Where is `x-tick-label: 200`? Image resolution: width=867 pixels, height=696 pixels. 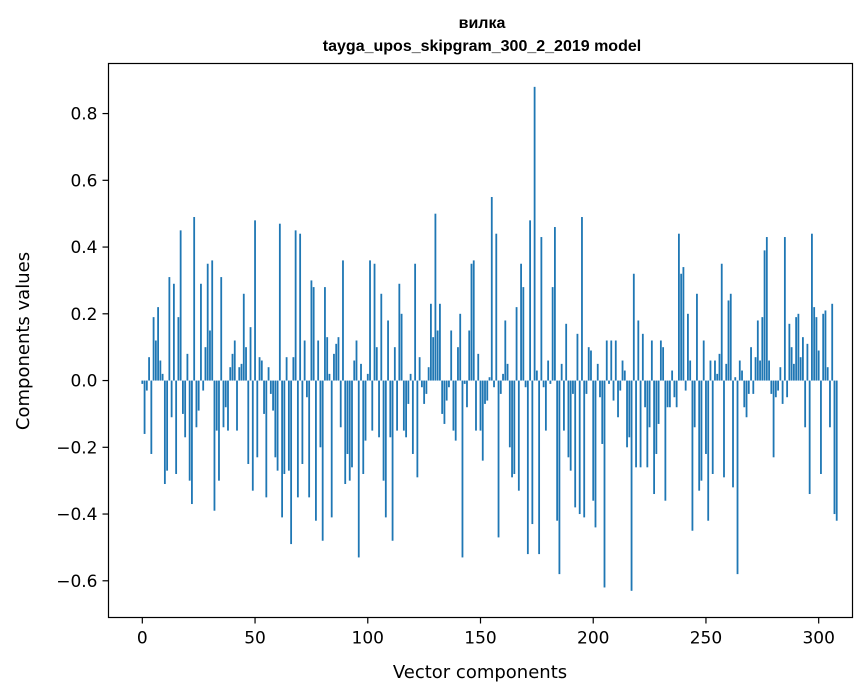
x-tick-label: 200 is located at coordinates (593, 639).